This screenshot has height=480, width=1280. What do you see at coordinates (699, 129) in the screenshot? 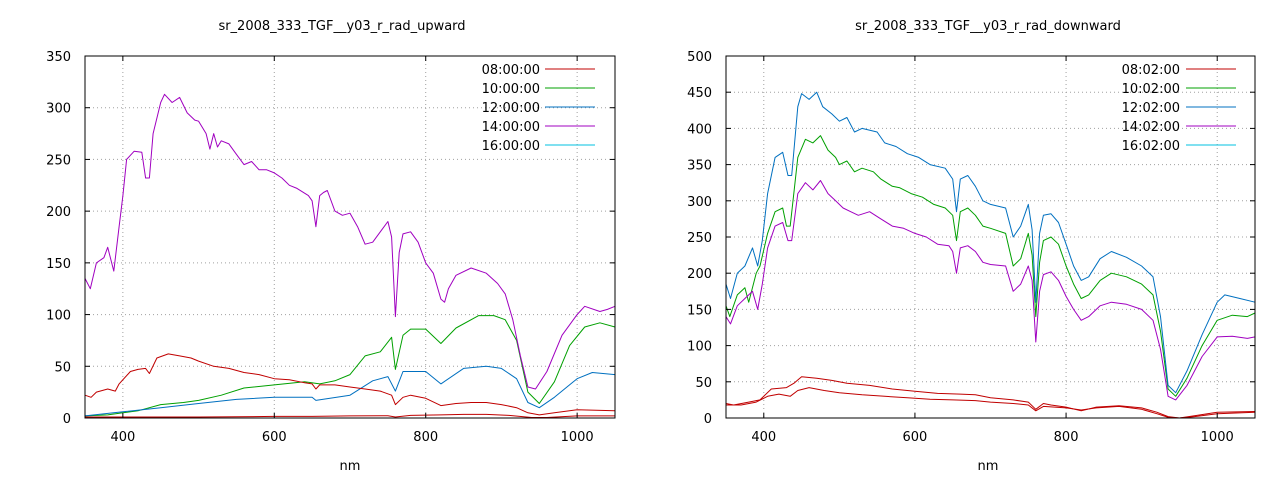
I see `y-tick-label: 400` at bounding box center [699, 129].